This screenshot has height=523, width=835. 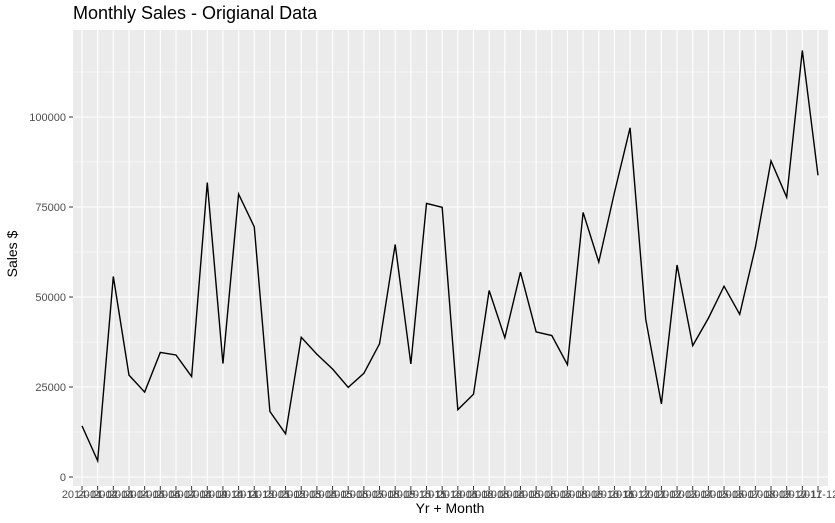 I want to click on x-tick-label: 2014-04, so click(x=129, y=495).